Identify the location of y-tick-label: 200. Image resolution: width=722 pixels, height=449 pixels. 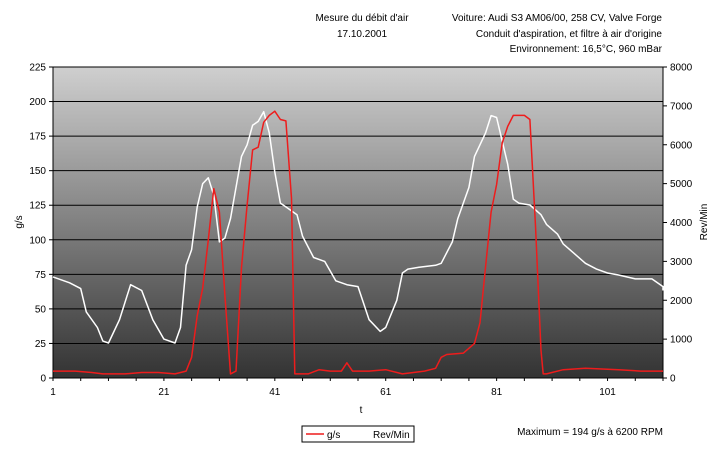
(37, 102).